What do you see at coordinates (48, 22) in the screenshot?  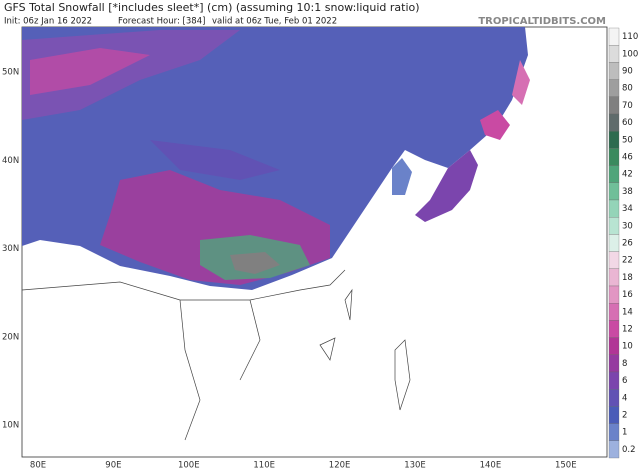 I see `init-time: Init: 06z Jan 16 2022` at bounding box center [48, 22].